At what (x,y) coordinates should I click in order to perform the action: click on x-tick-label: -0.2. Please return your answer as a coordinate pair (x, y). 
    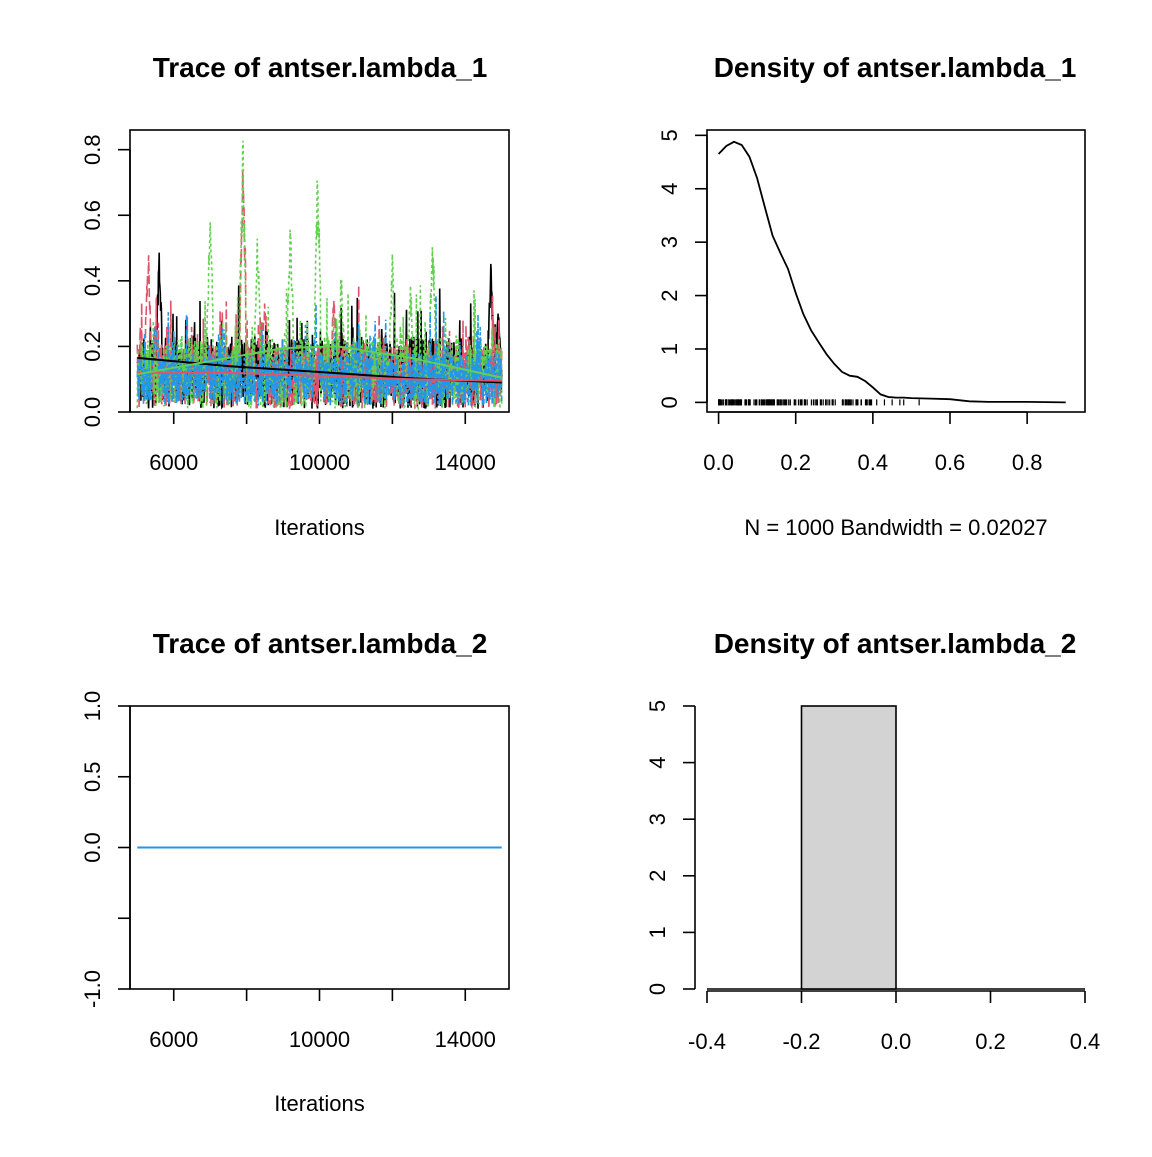
    Looking at the image, I should click on (802, 1041).